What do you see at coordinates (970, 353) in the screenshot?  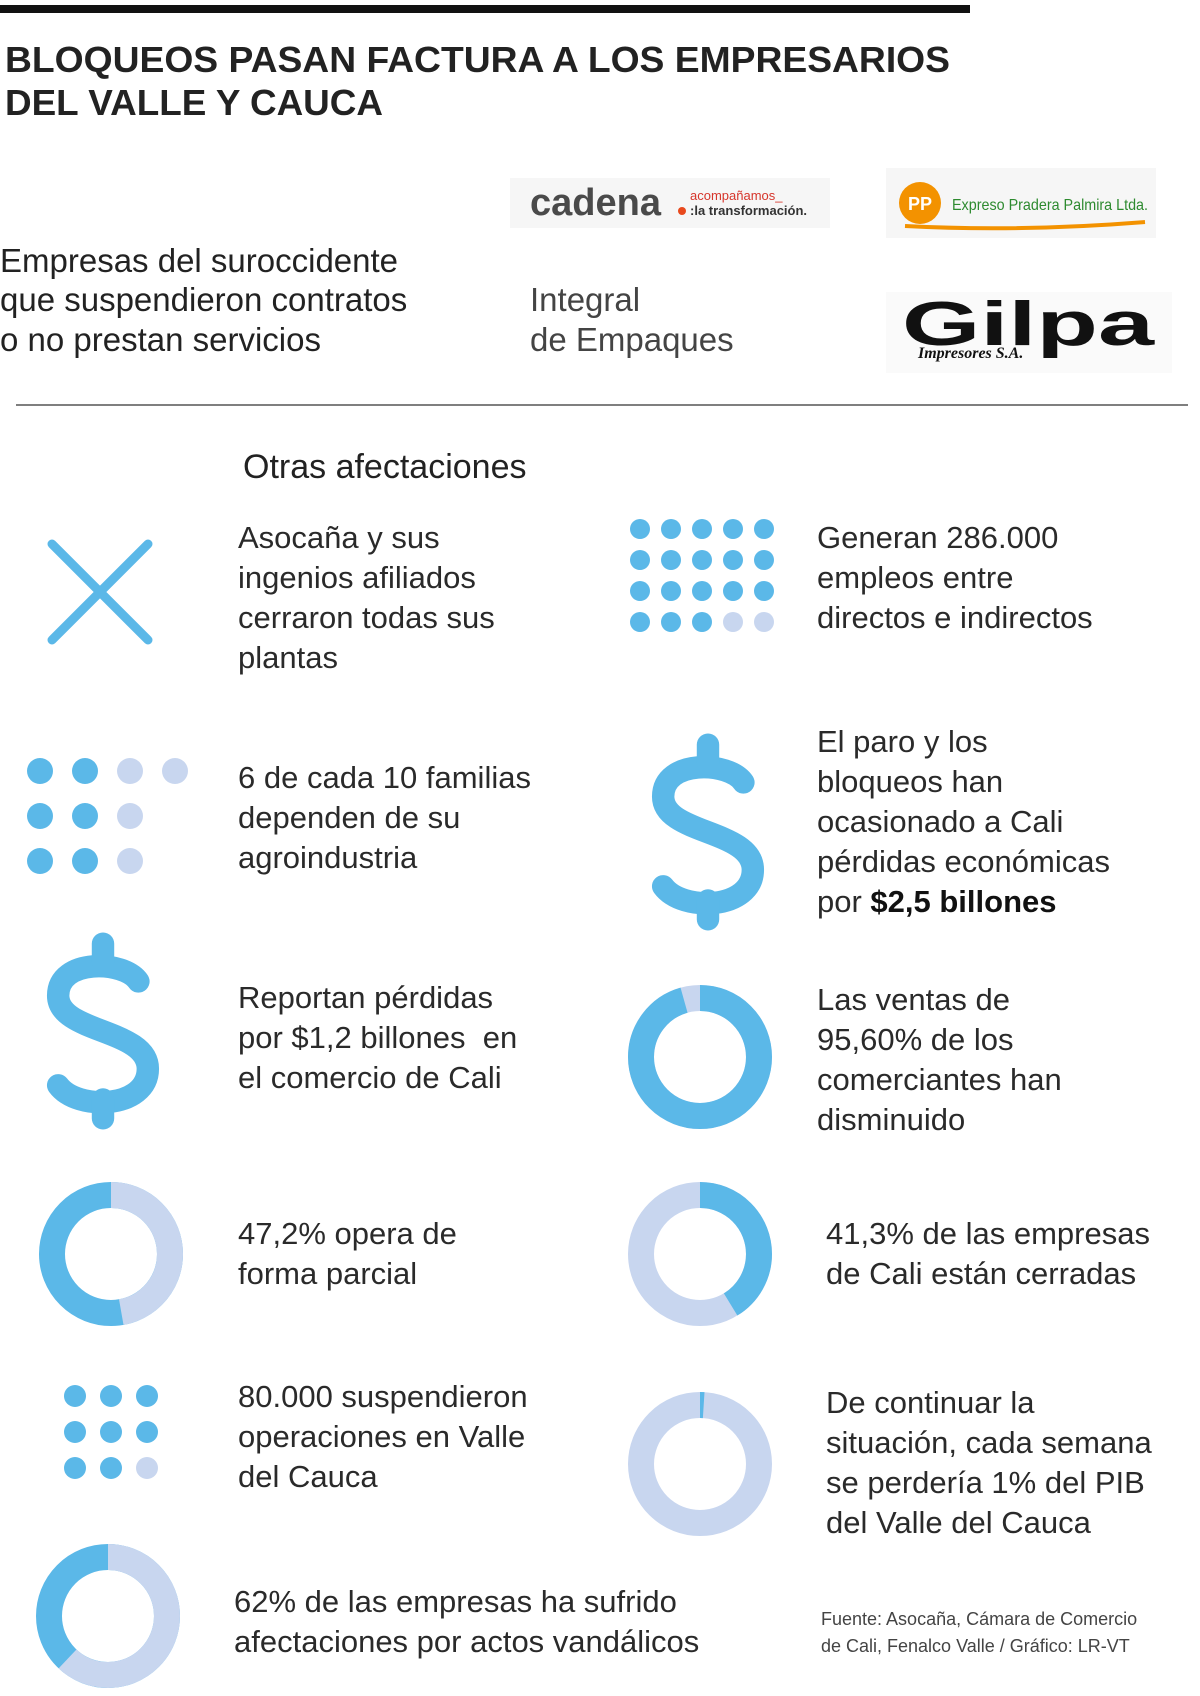 I see `logo-sub: Impresores S.A.` at bounding box center [970, 353].